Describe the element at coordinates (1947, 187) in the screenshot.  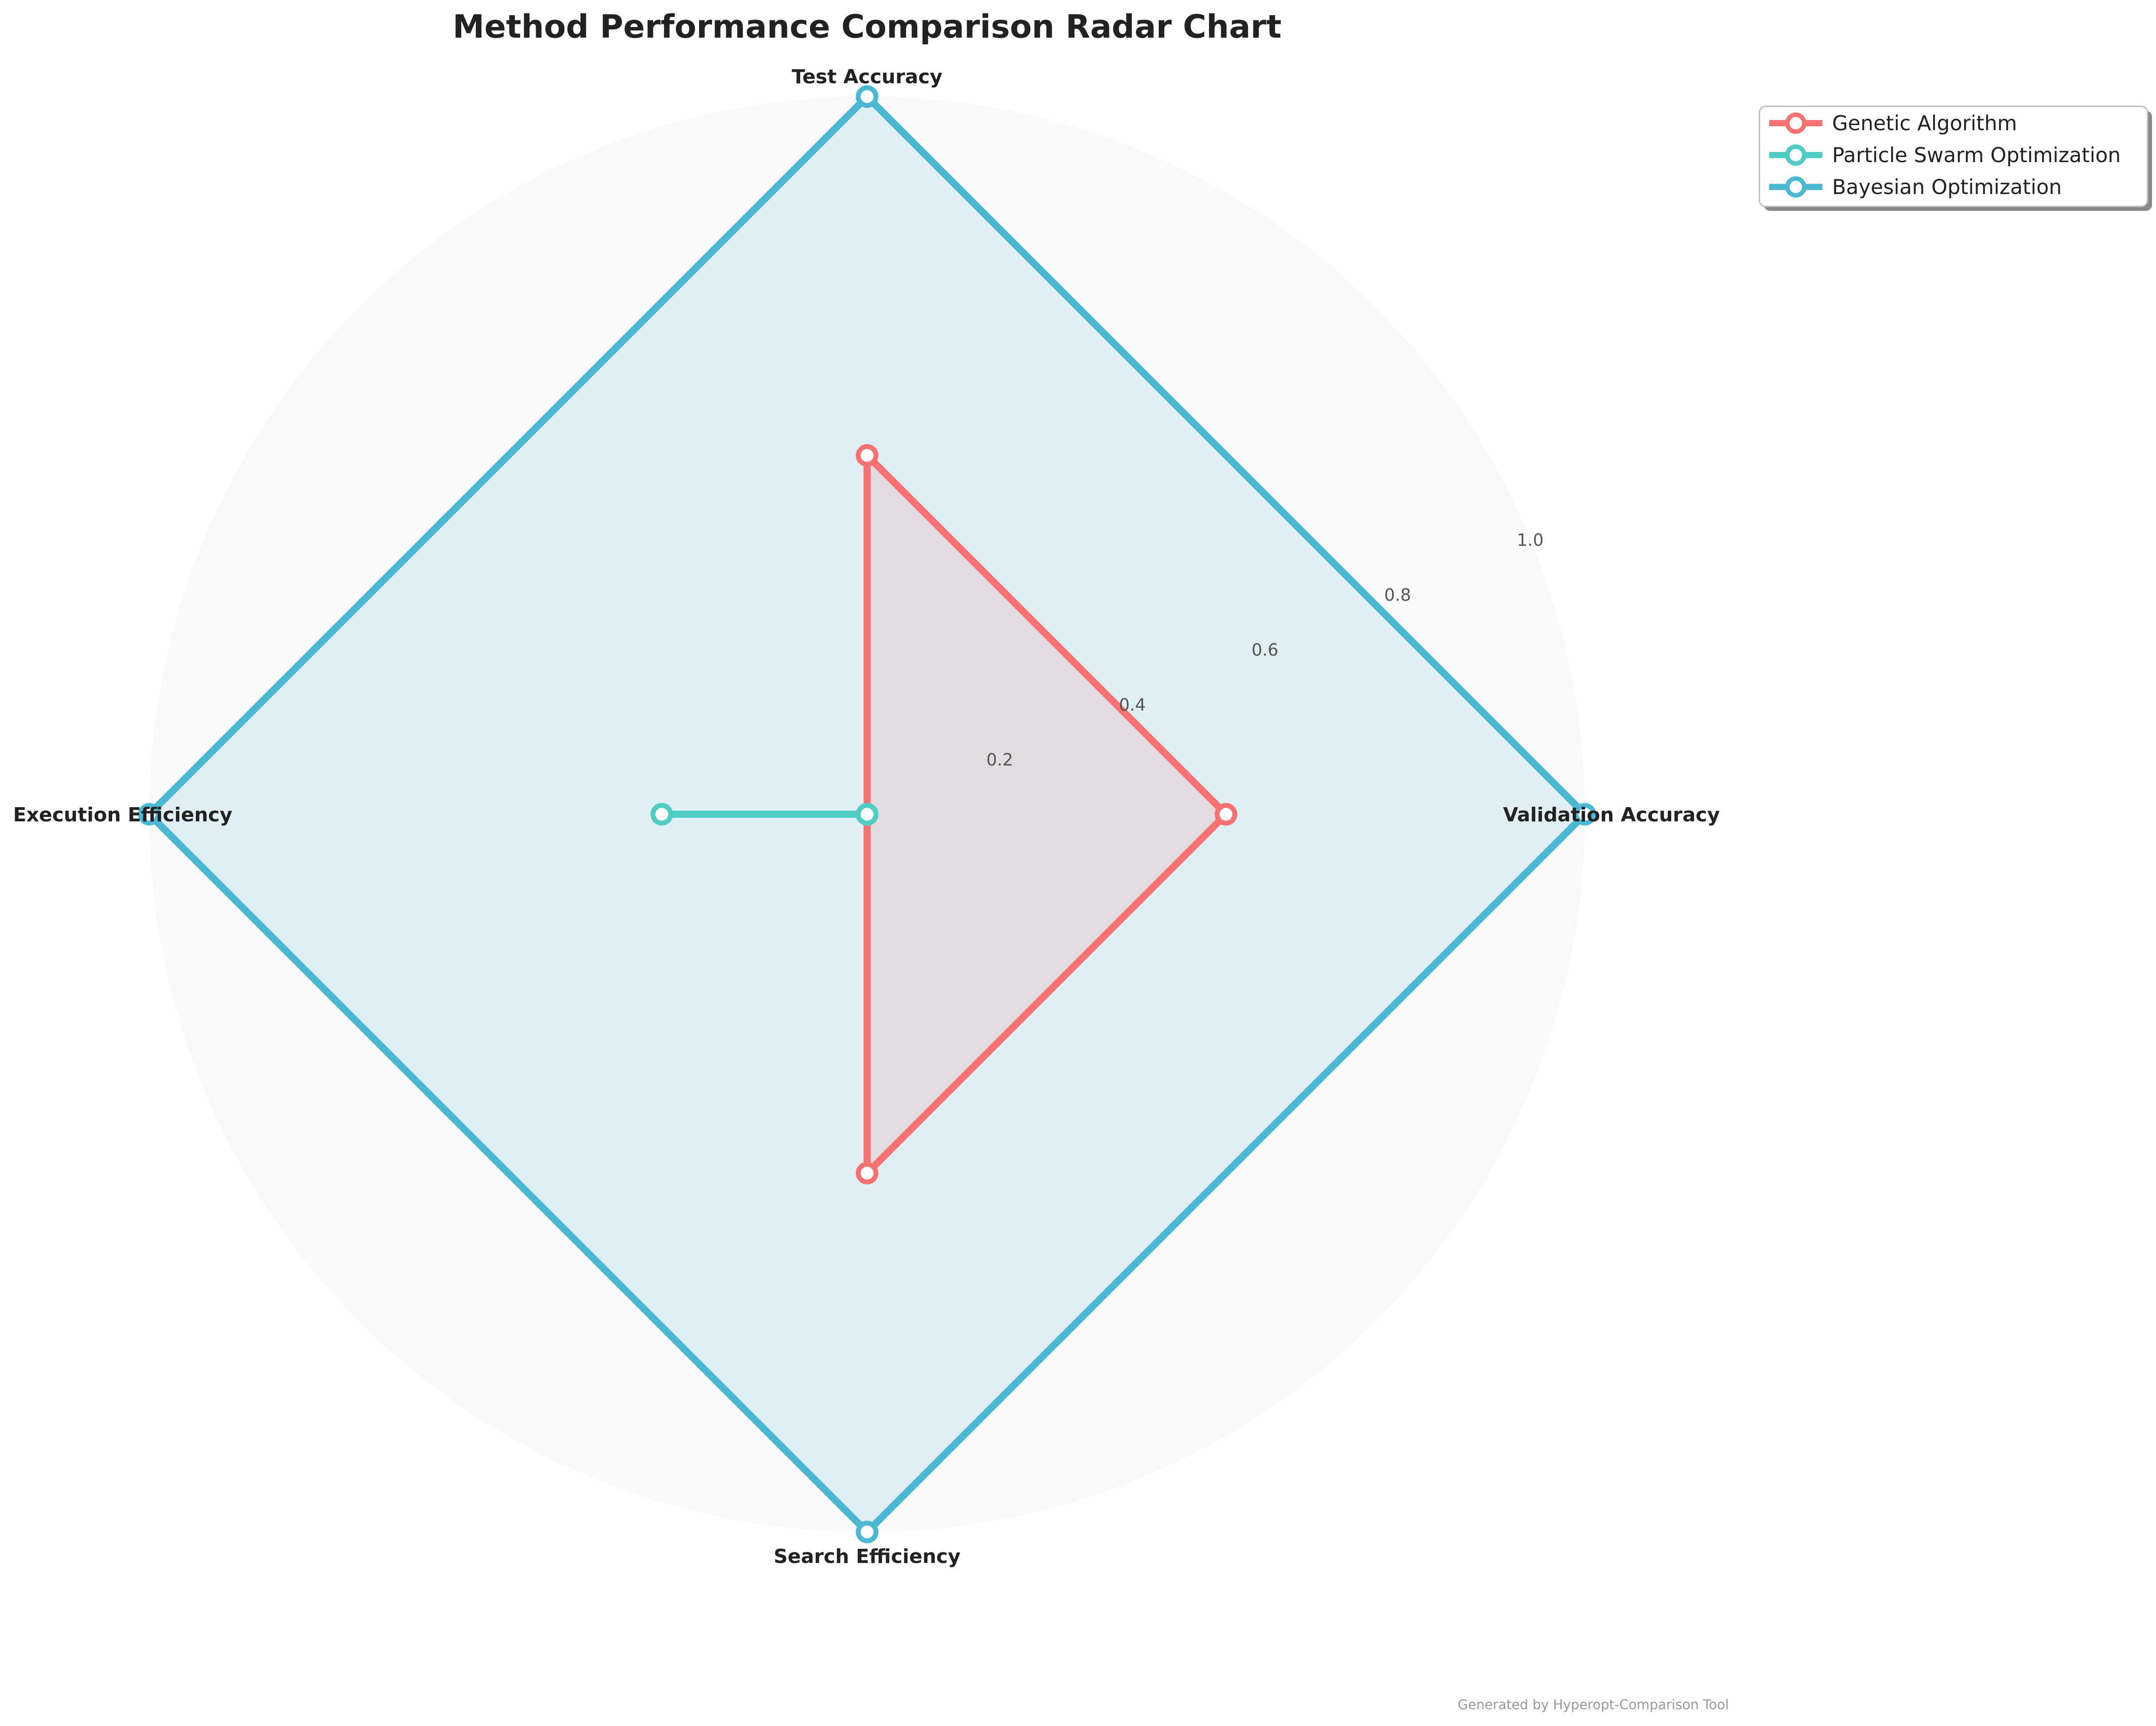
I see `legend-label: Bayesian Optimization` at that location.